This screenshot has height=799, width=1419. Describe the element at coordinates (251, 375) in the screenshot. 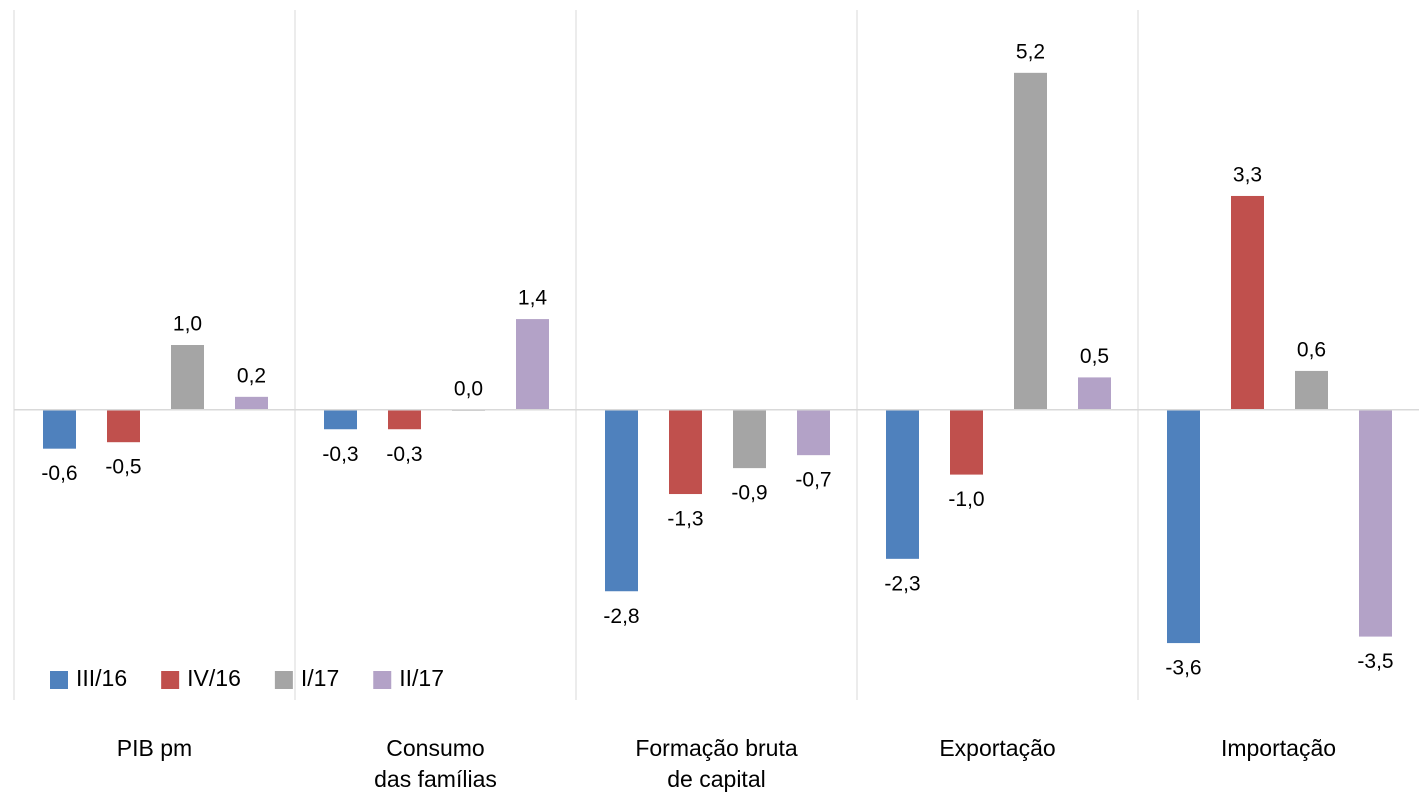

I see `data-label: 0,2` at that location.